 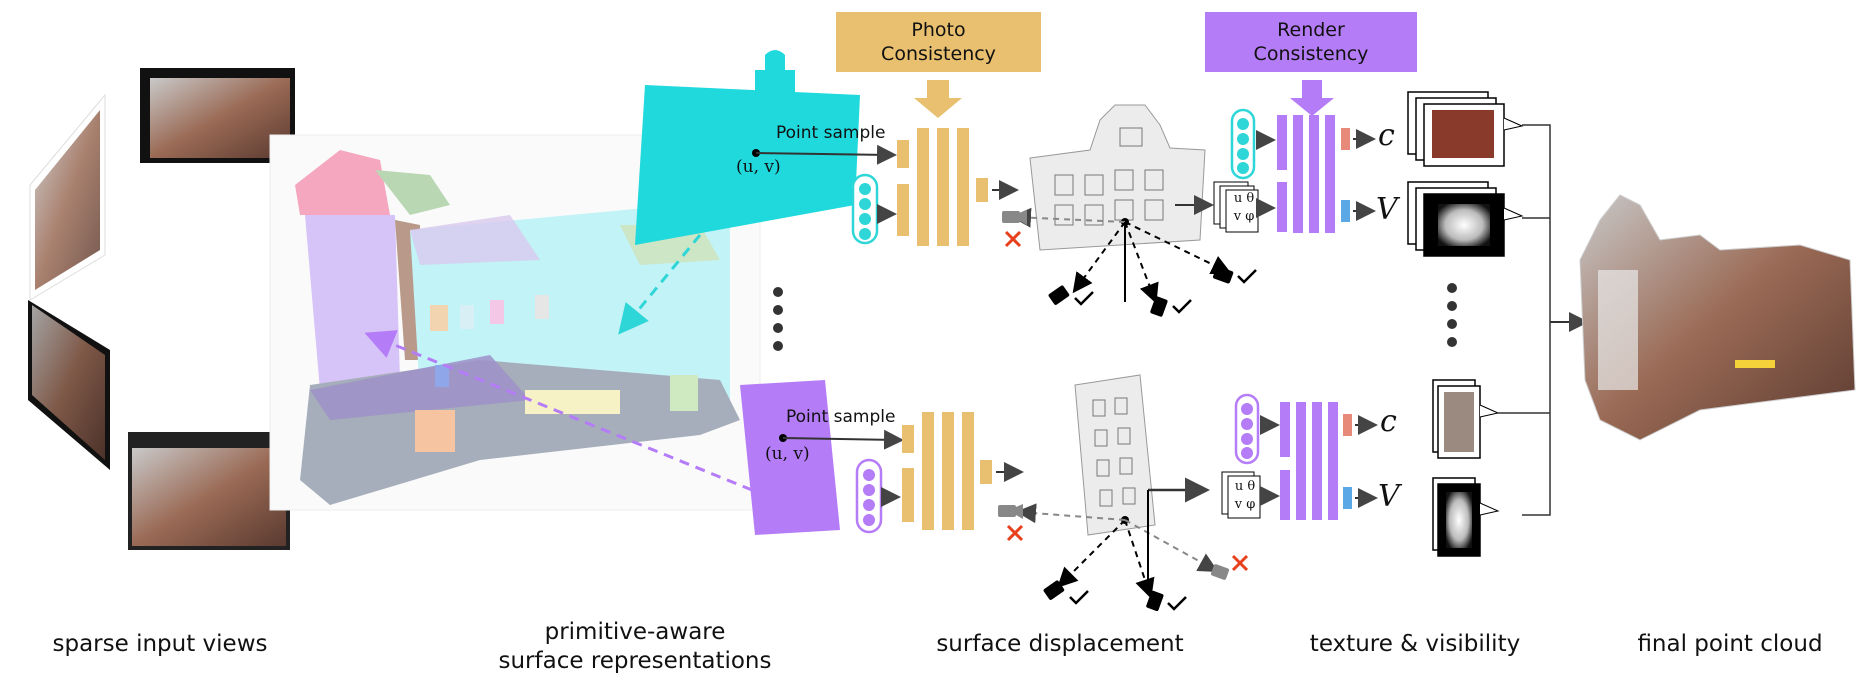 I want to click on uv-label-bottom: (u, v), so click(x=787, y=454).